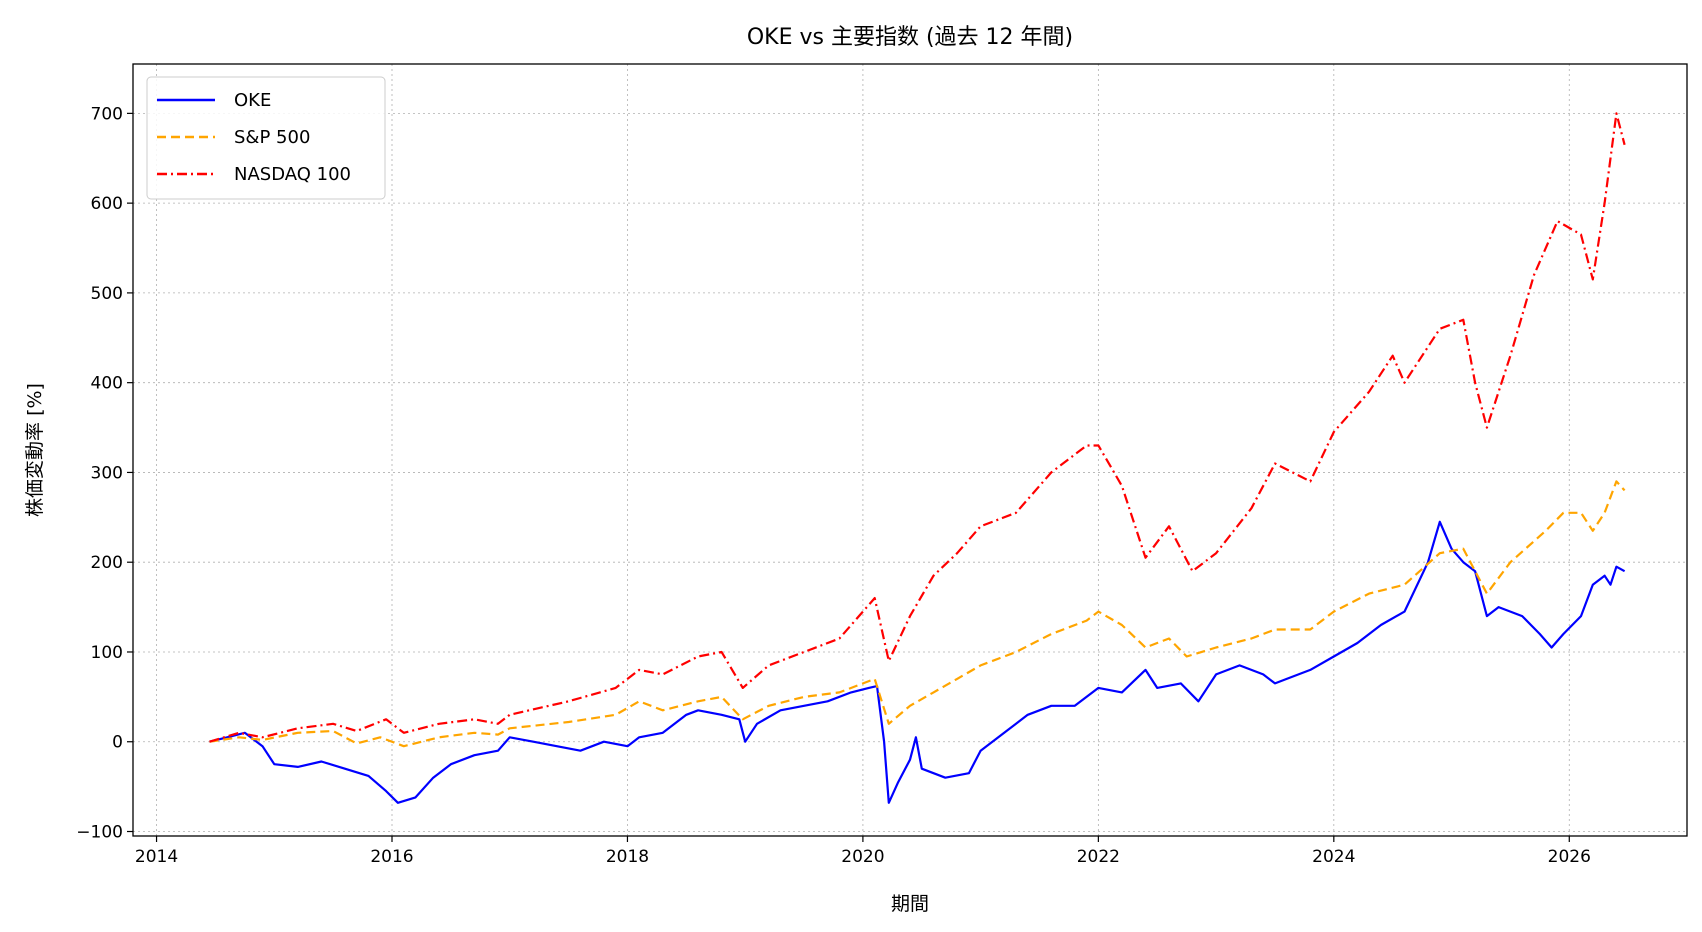 The width and height of the screenshot is (1702, 932). I want to click on legend-label-2: NASDAQ 100, so click(292, 174).